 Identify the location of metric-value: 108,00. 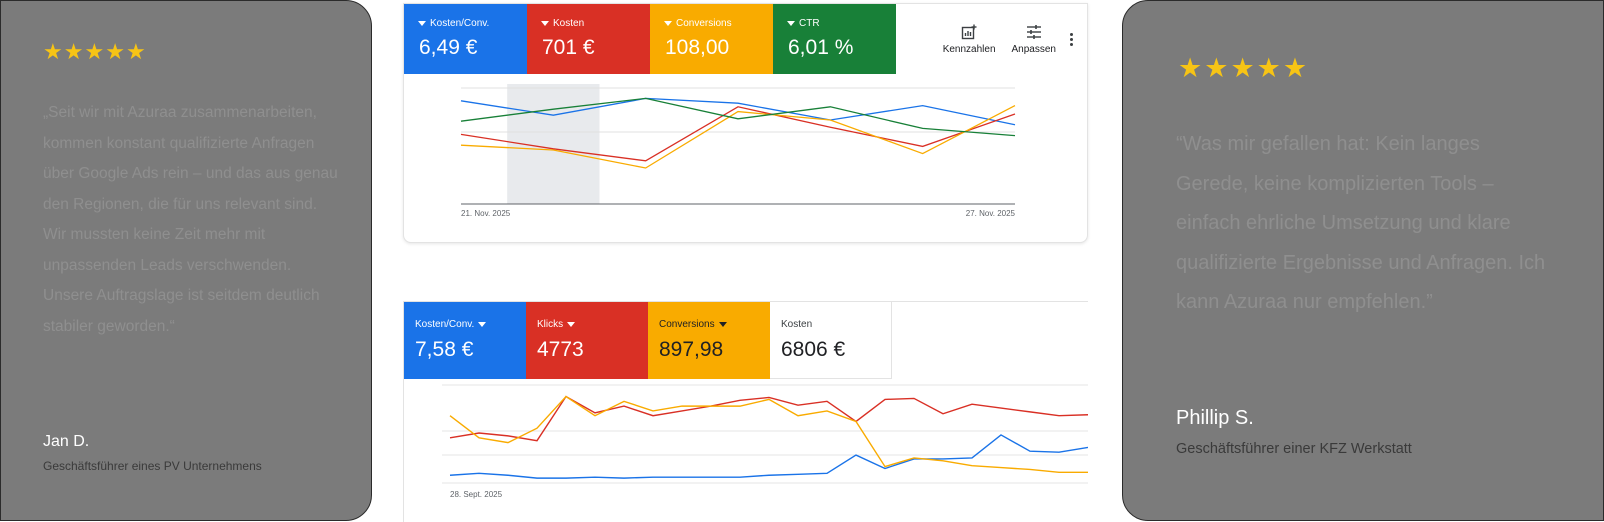
(697, 47).